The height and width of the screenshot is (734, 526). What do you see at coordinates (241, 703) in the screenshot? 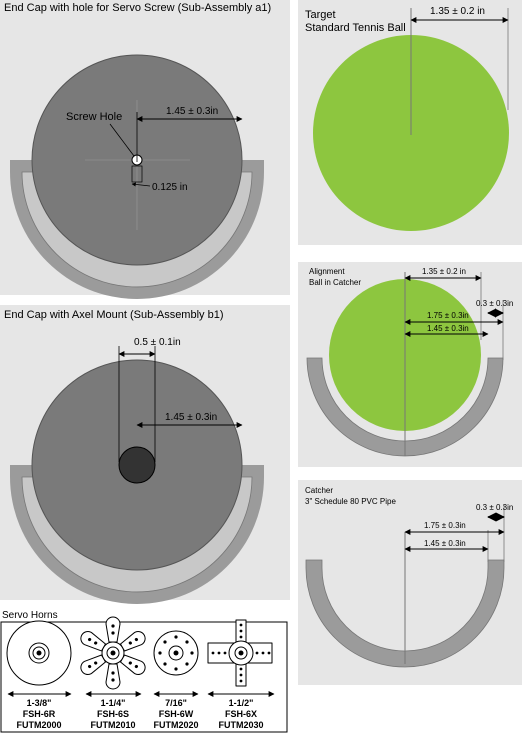
I see `horn4-size: 1-1/2"` at bounding box center [241, 703].